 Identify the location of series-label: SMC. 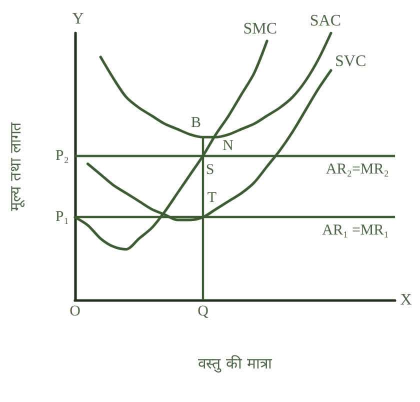
(260, 29).